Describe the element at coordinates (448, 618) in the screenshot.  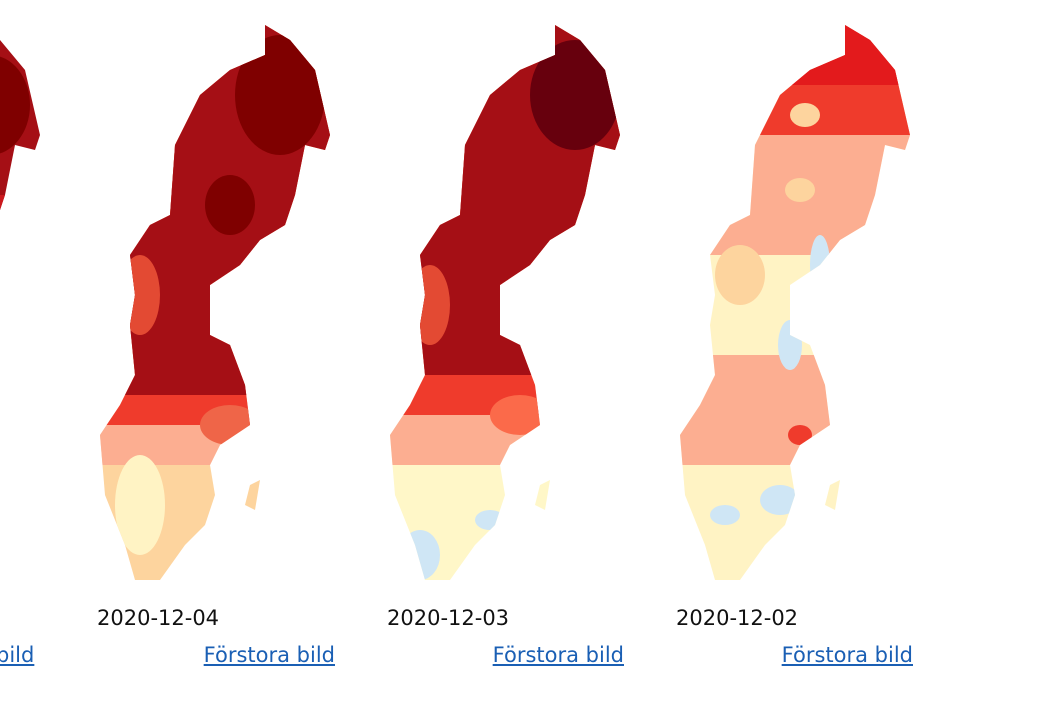
I see `date-label: 2020-12-03` at that location.